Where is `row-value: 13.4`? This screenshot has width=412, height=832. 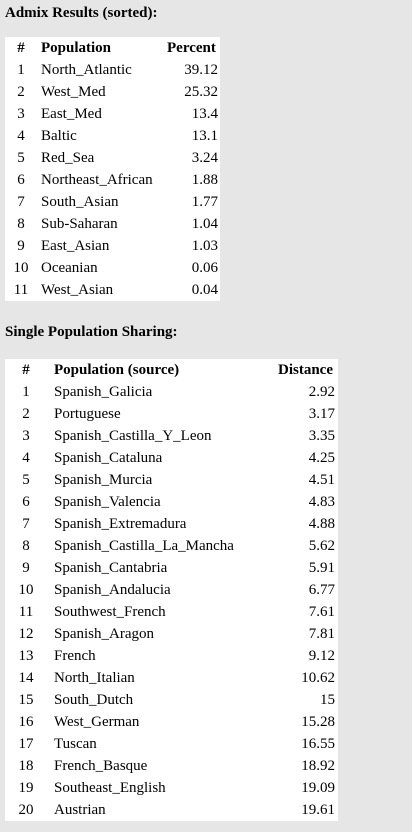 row-value: 13.4 is located at coordinates (204, 114).